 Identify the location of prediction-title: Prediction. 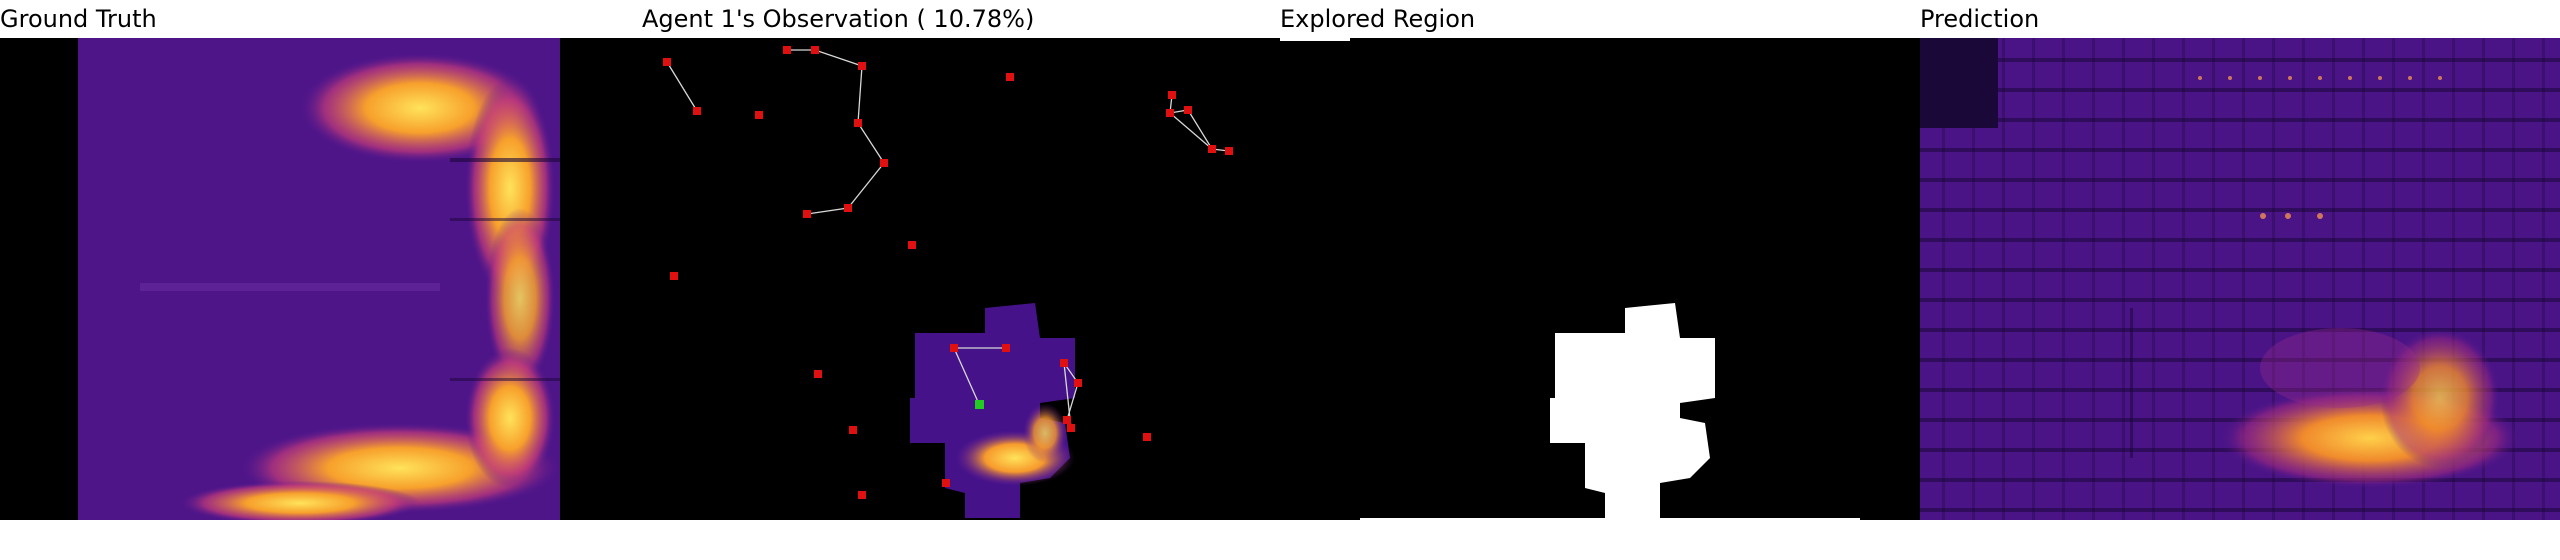
(1980, 19).